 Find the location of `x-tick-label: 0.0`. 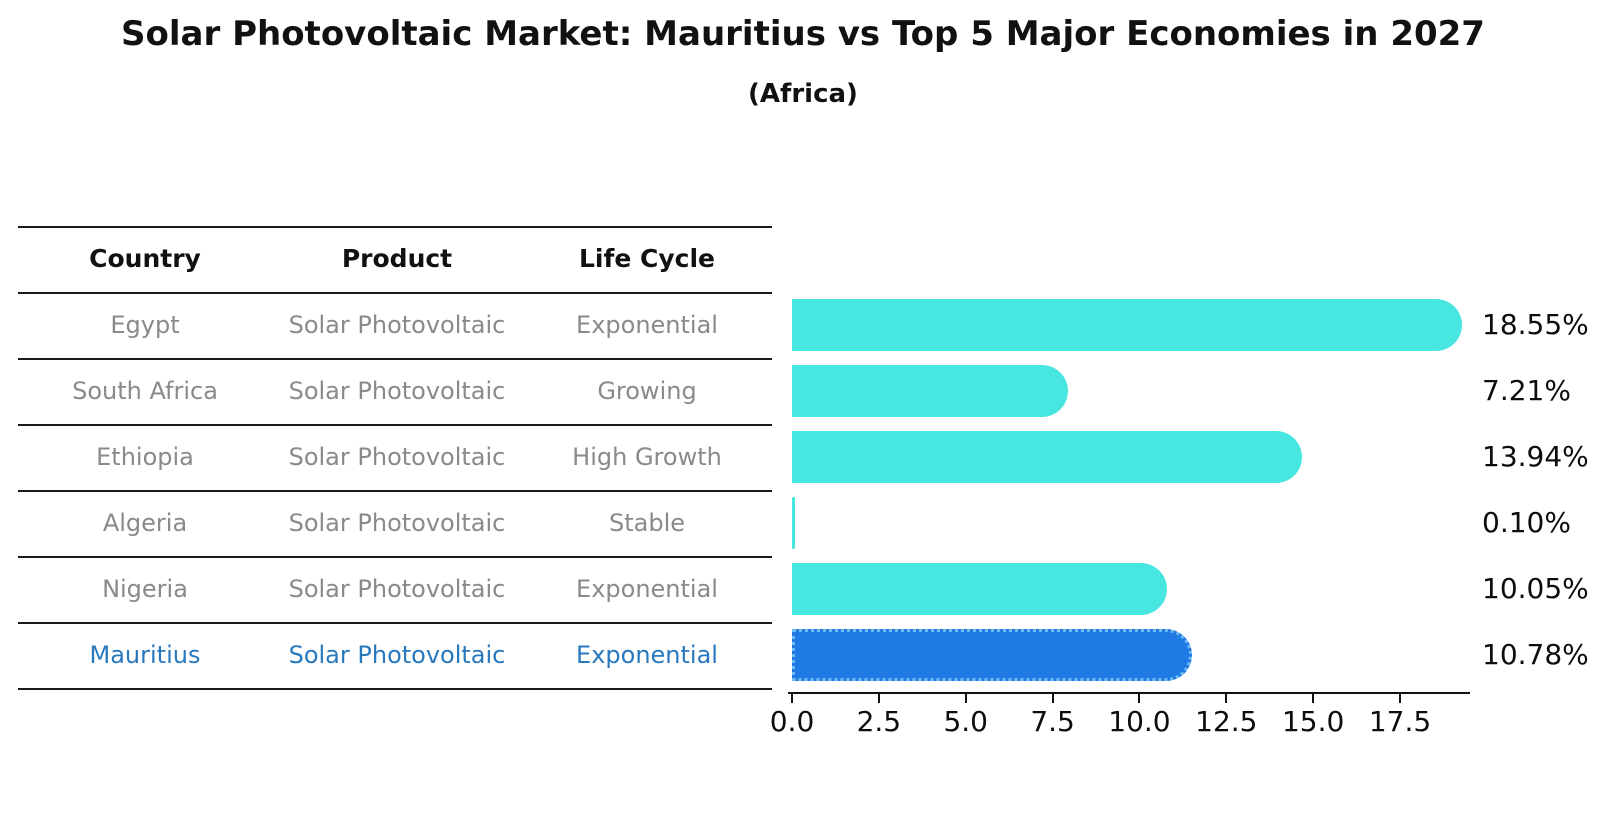

x-tick-label: 0.0 is located at coordinates (792, 721).